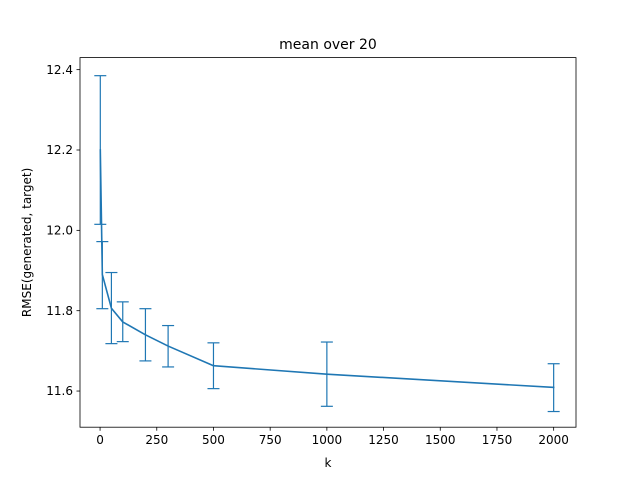 Image resolution: width=640 pixels, height=480 pixels. What do you see at coordinates (59, 70) in the screenshot?
I see `y-tick-label: 12.4` at bounding box center [59, 70].